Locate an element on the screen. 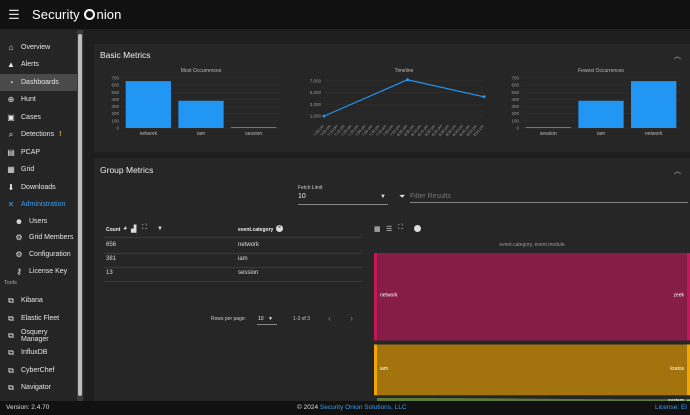 The width and height of the screenshot is (690, 415). prev-page-icon: ‹ is located at coordinates (329, 318).